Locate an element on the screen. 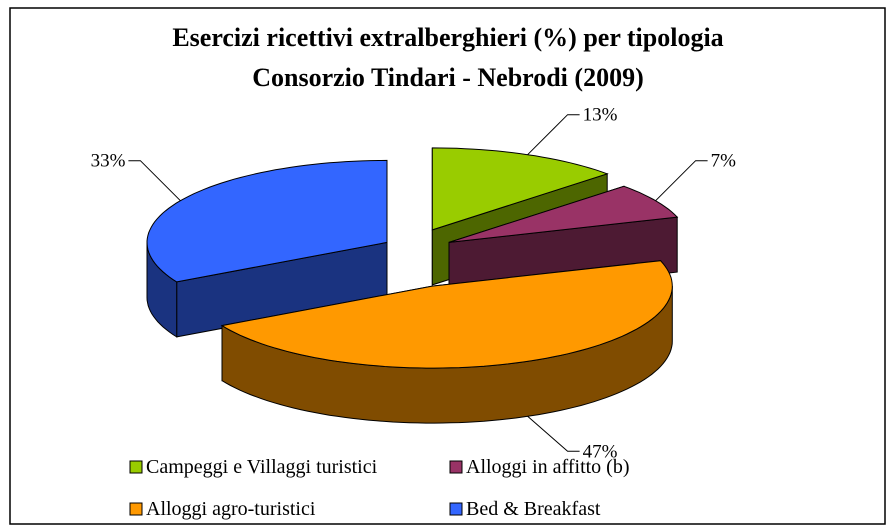 The width and height of the screenshot is (896, 532). slice is located at coordinates (267, 248).